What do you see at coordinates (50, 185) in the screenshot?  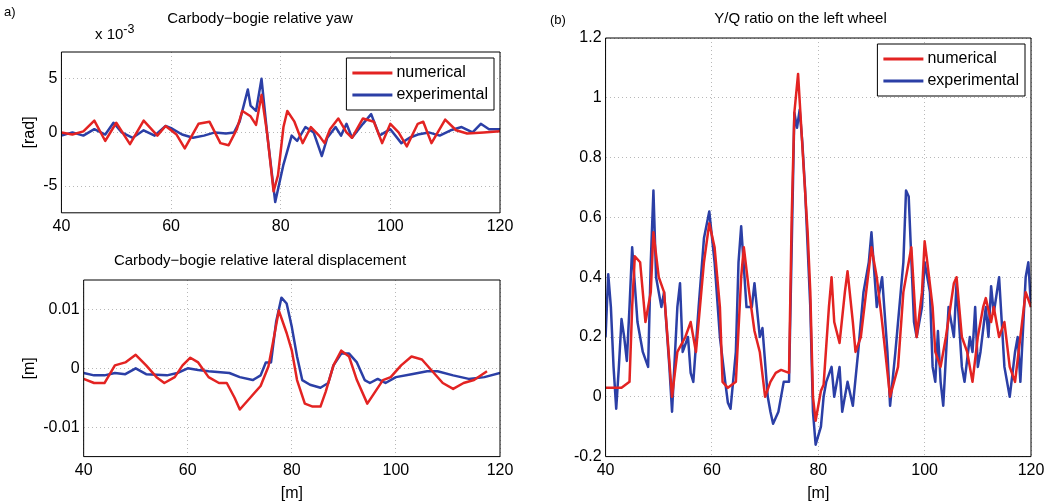 I see `y-tick-label: -5` at bounding box center [50, 185].